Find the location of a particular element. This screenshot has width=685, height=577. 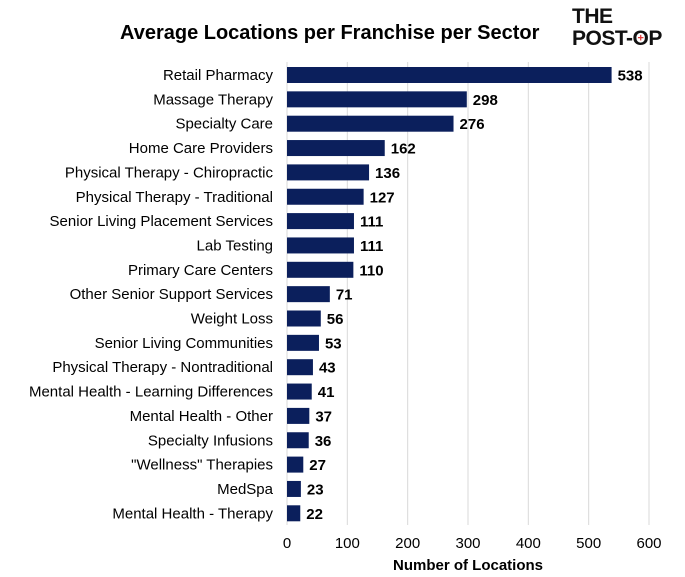

data-label: 71 is located at coordinates (344, 295).